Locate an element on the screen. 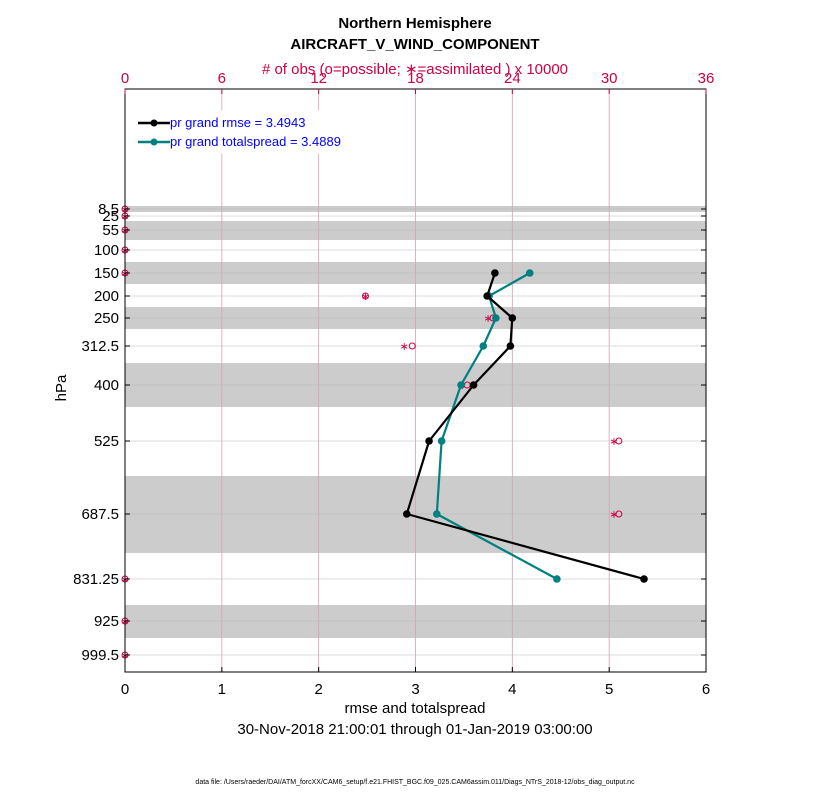 The height and width of the screenshot is (805, 830). legend-spread-marker is located at coordinates (154, 142).